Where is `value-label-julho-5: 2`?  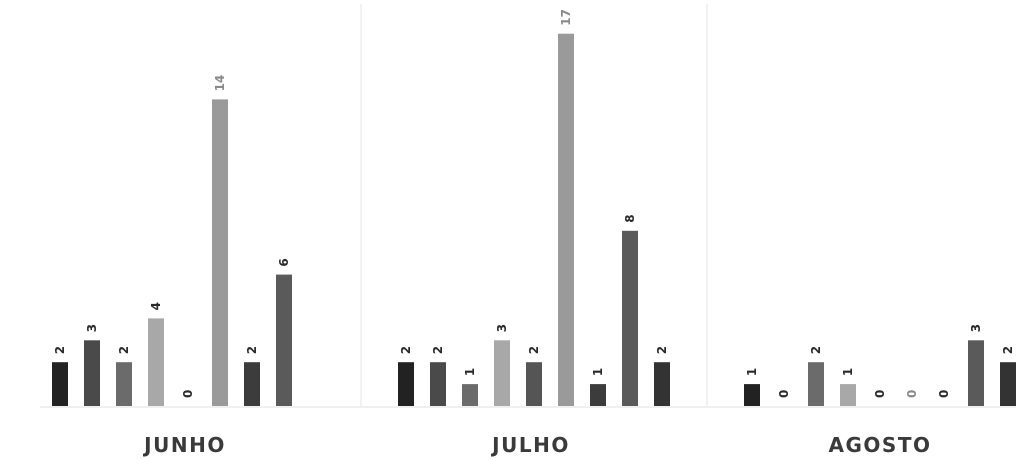 value-label-julho-5: 2 is located at coordinates (534, 350).